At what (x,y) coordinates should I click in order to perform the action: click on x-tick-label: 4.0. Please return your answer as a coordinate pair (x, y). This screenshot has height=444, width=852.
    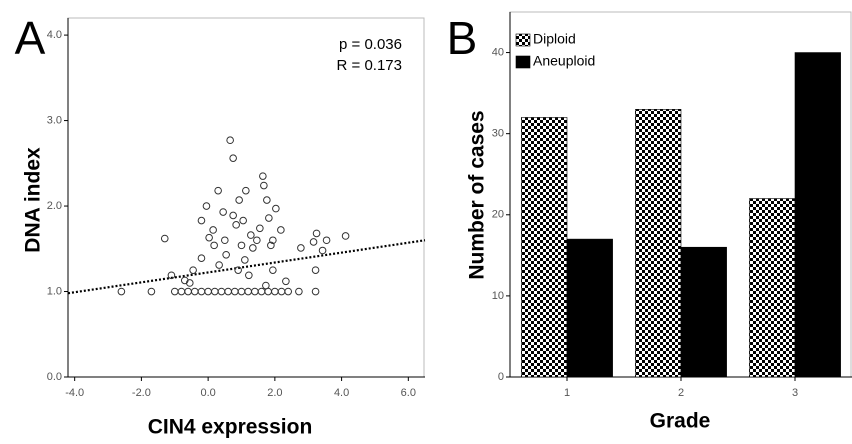
    Looking at the image, I should click on (341, 393).